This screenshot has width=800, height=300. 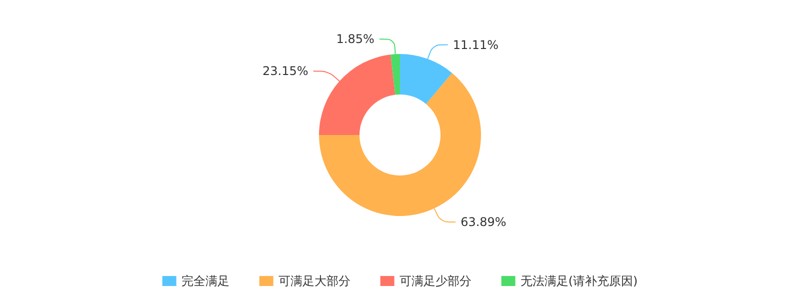 I want to click on data-label: 23.15%, so click(x=285, y=71).